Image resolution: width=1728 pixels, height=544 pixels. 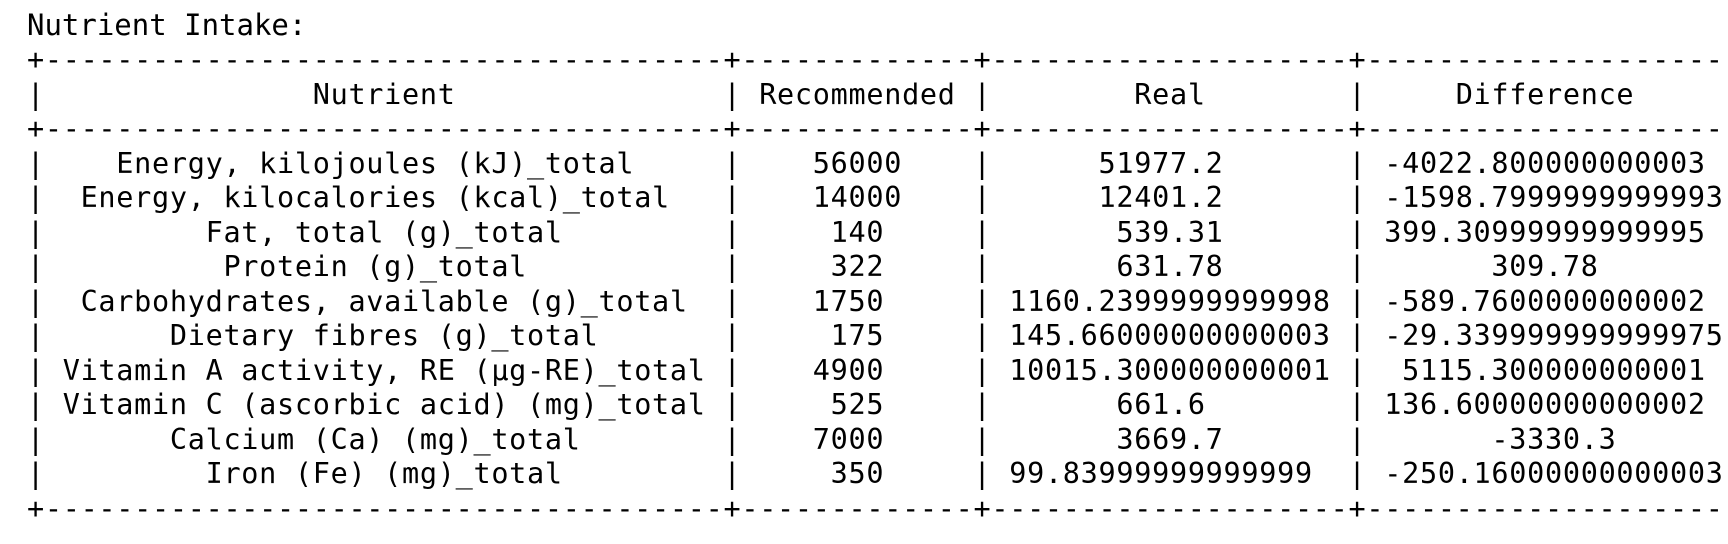 I want to click on cell-nutrient: Calcium (Ca) (mg)_total, so click(x=384, y=439).